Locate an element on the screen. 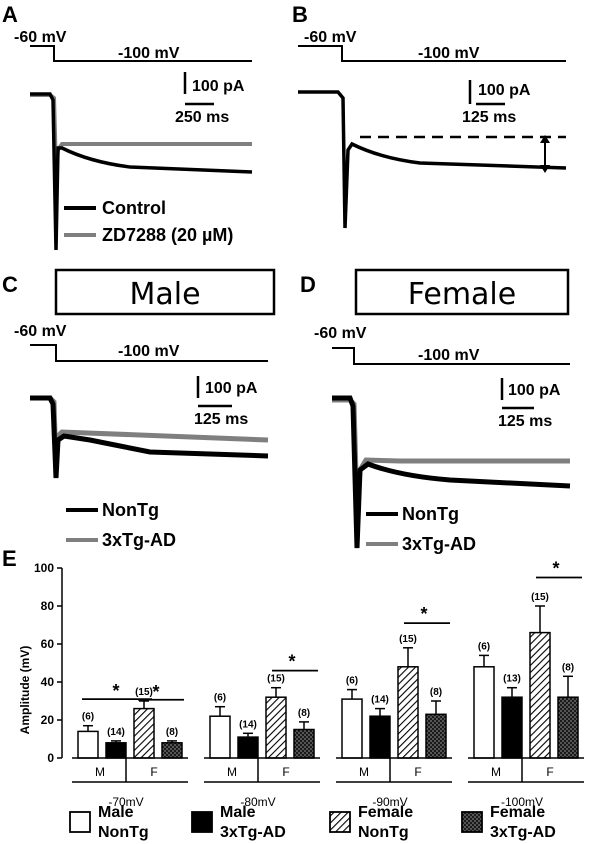 This screenshot has height=844, width=596. title-box-male is located at coordinates (165, 292).